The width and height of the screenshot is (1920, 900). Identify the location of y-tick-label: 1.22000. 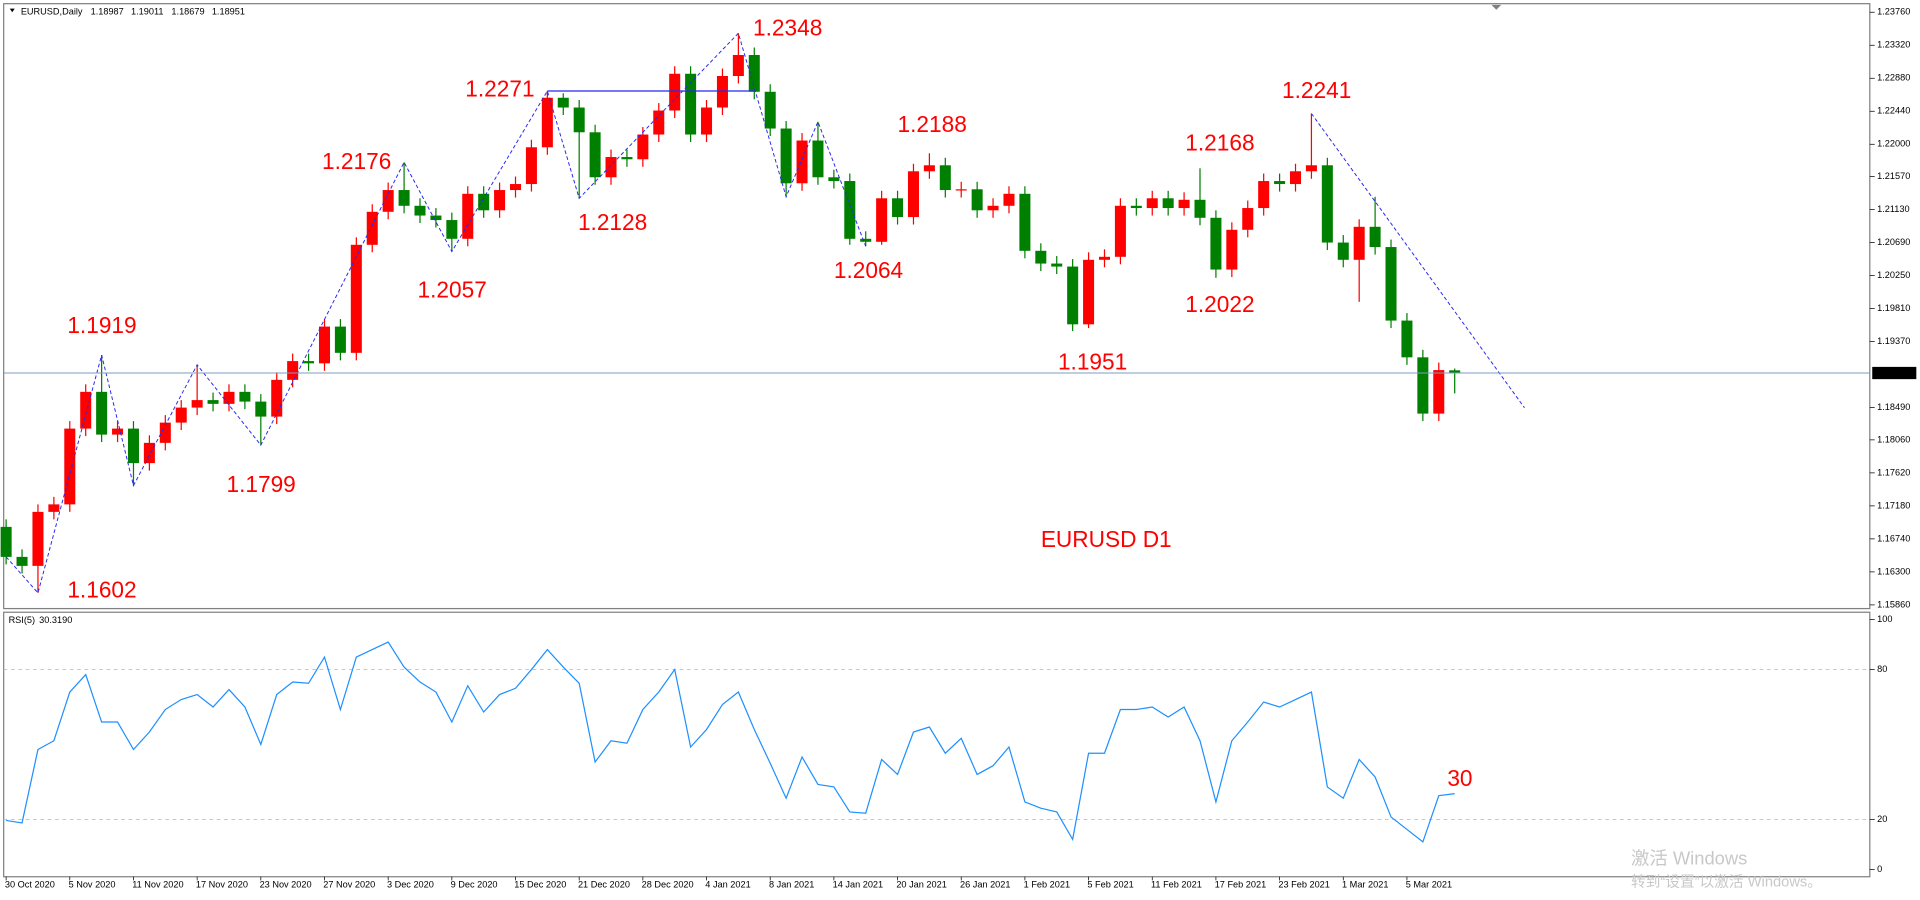
(1893, 144).